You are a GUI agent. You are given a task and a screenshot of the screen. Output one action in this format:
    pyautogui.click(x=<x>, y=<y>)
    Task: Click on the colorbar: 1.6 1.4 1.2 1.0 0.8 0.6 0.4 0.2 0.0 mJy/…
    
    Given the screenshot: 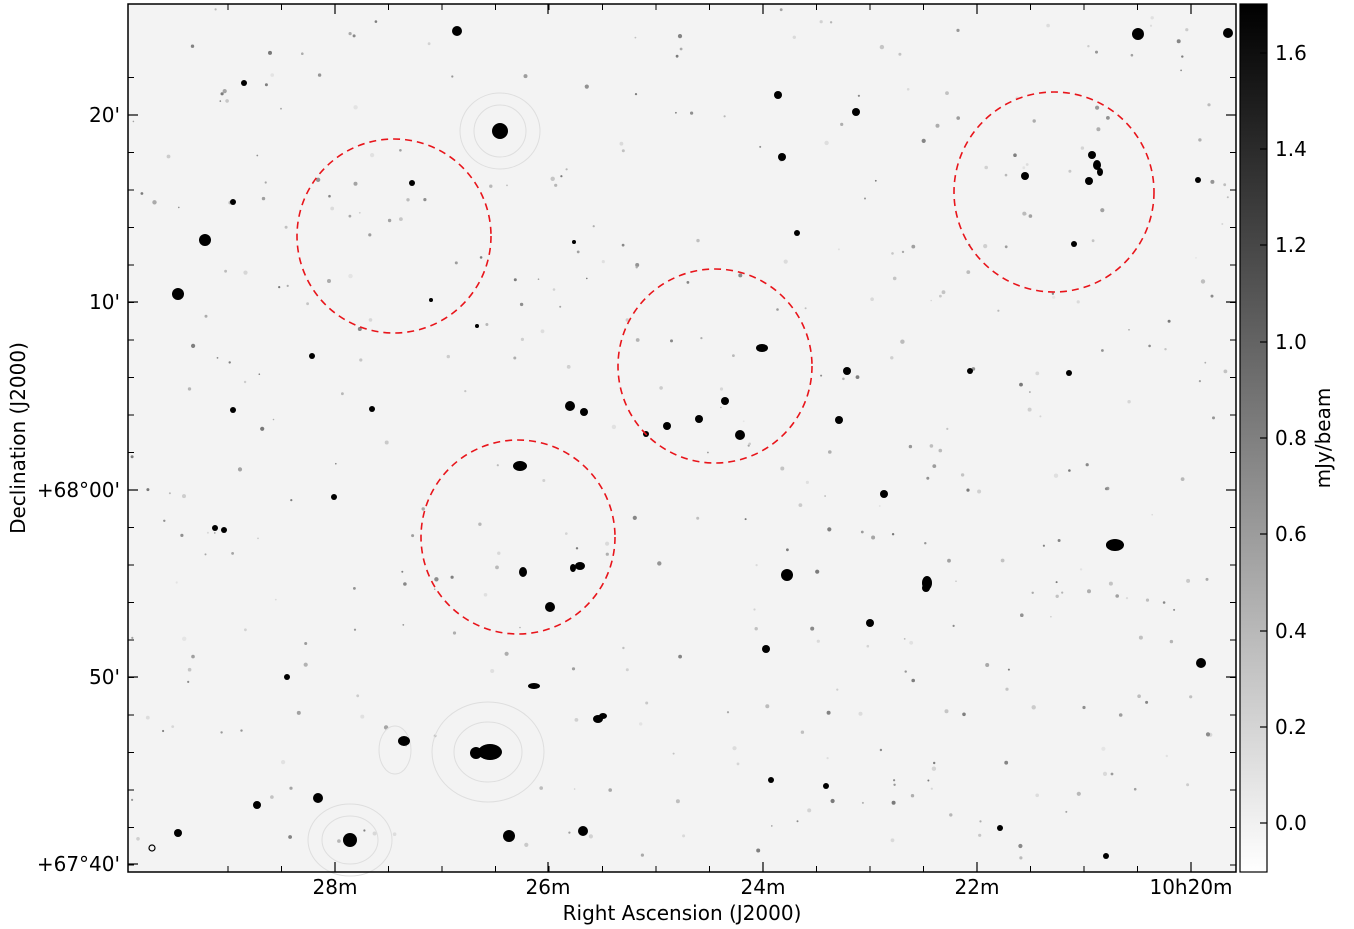 What is the action you would take?
    pyautogui.click(x=1287, y=438)
    